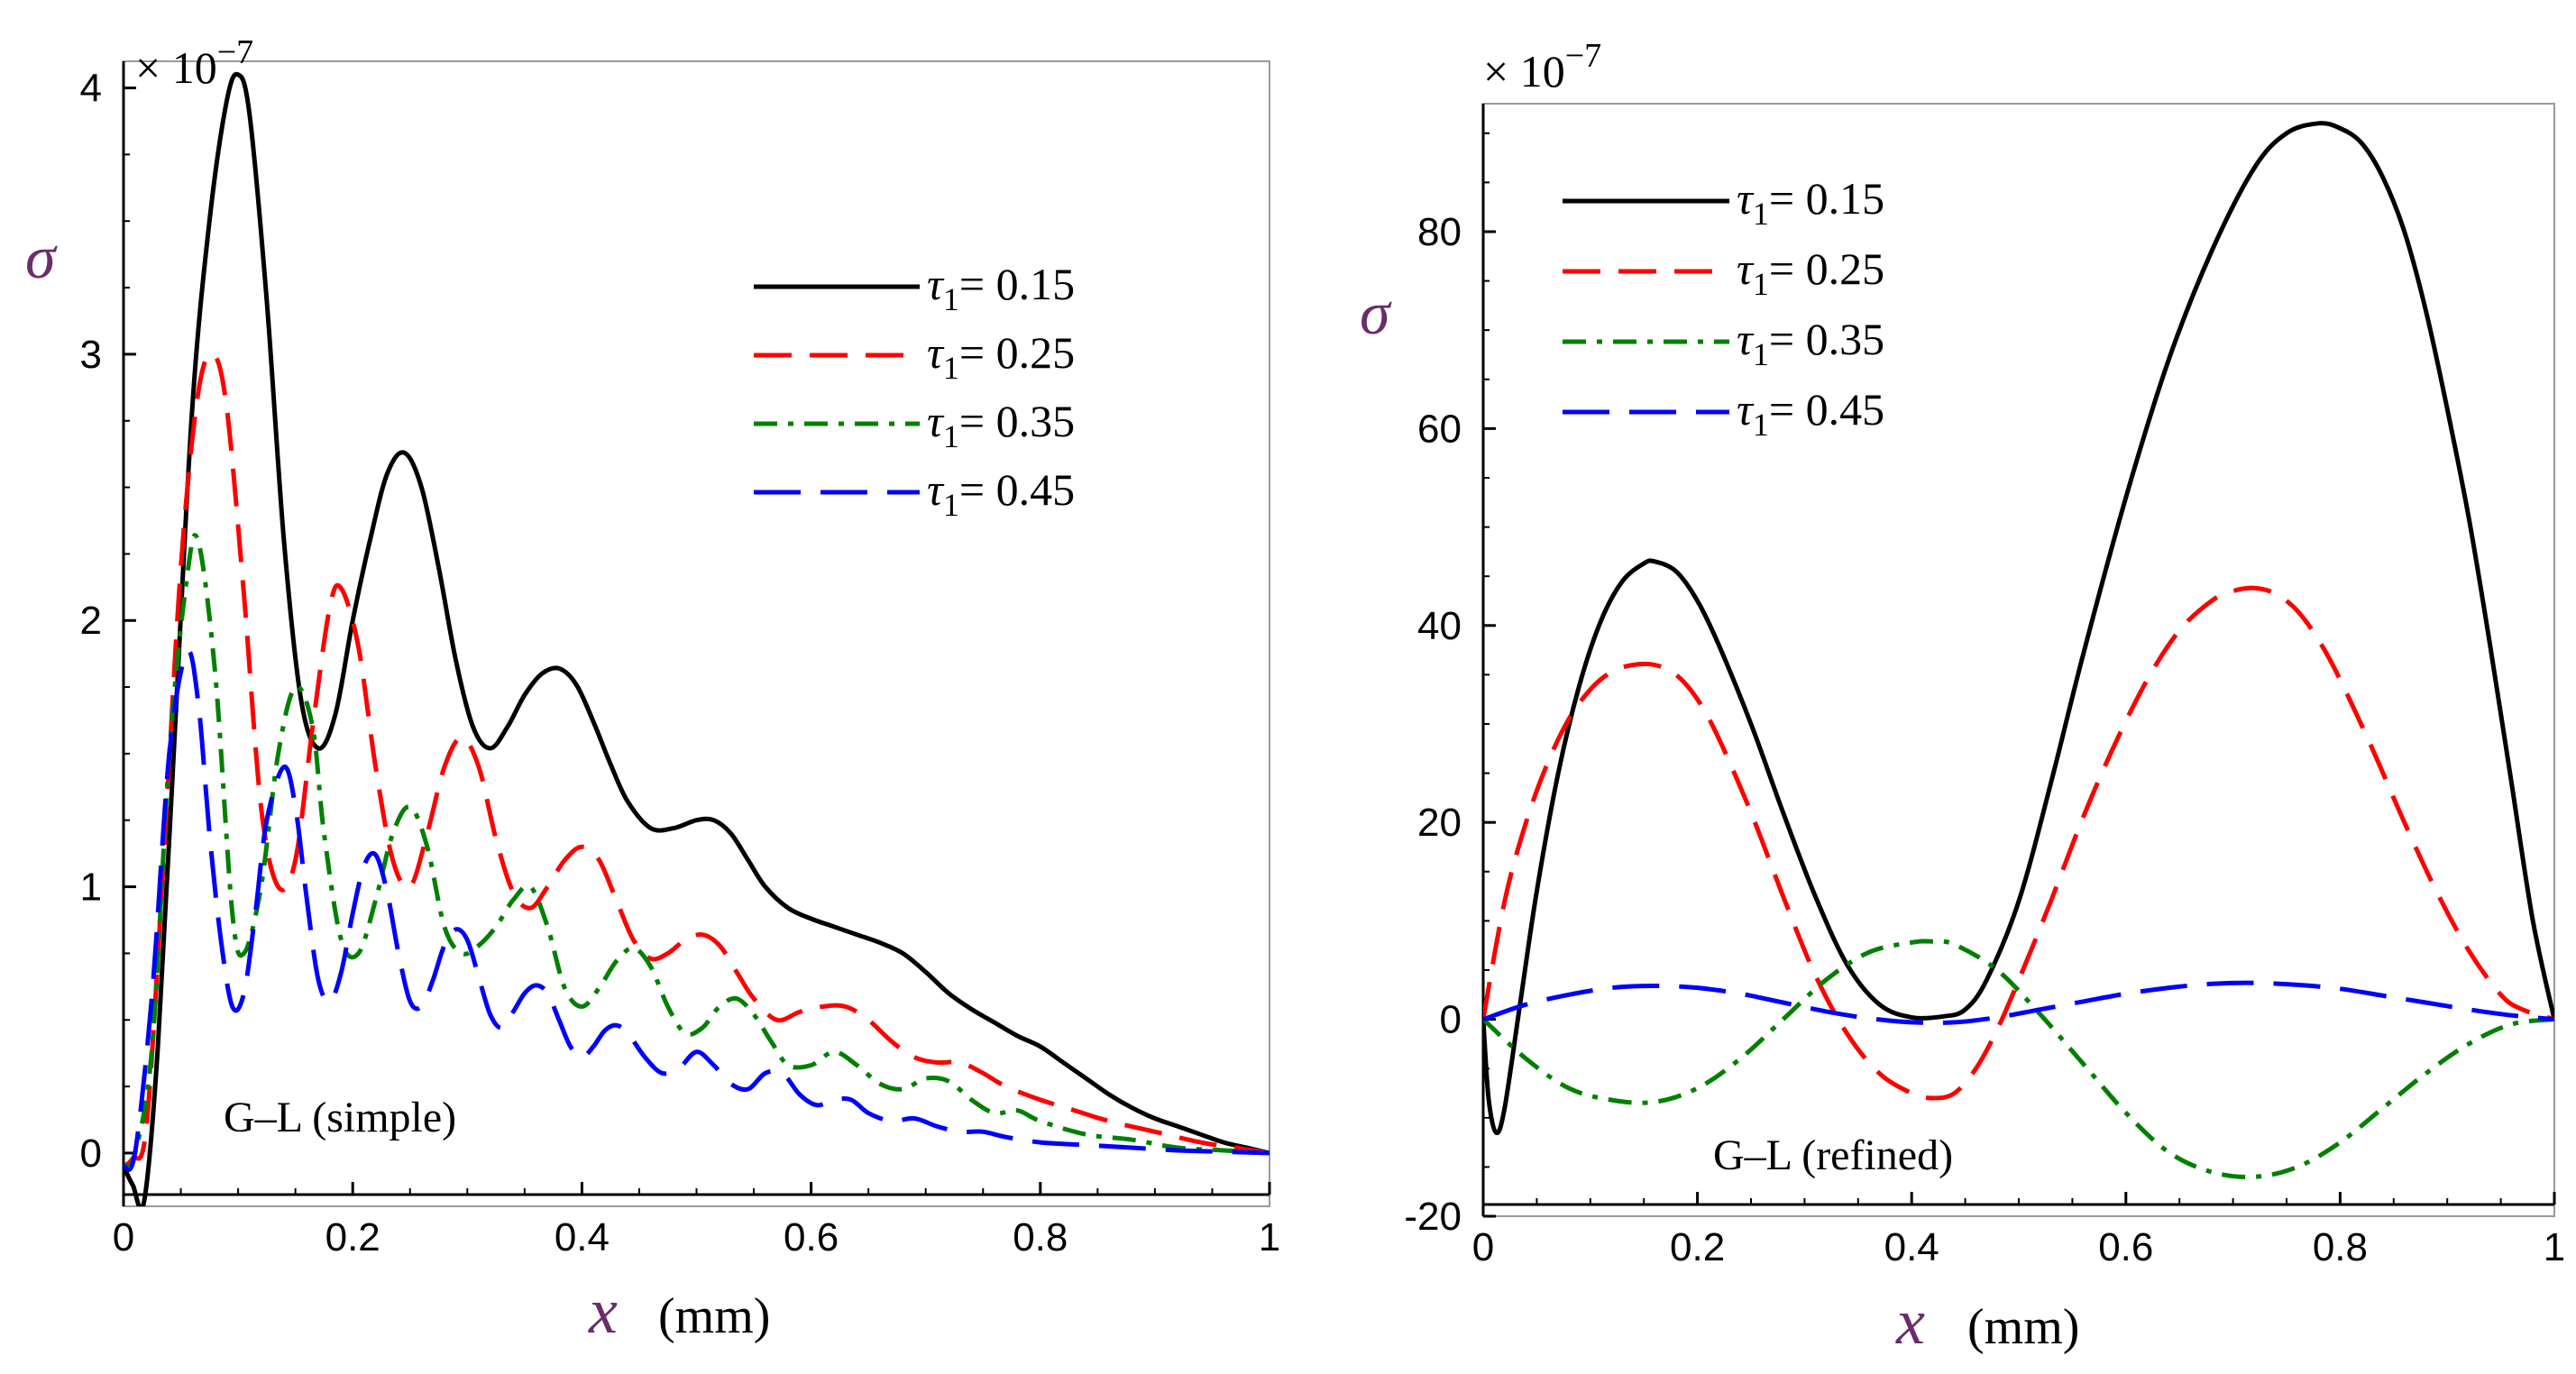 The image size is (2576, 1374). What do you see at coordinates (91, 355) in the screenshot?
I see `y-tick-label: 3` at bounding box center [91, 355].